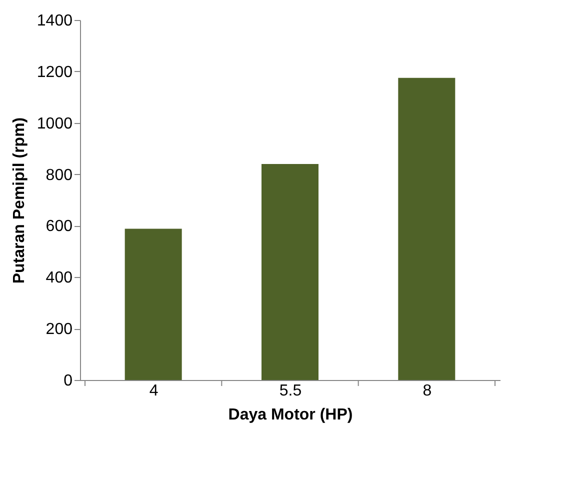  Describe the element at coordinates (68, 381) in the screenshot. I see `y-tick-label: 0` at that location.